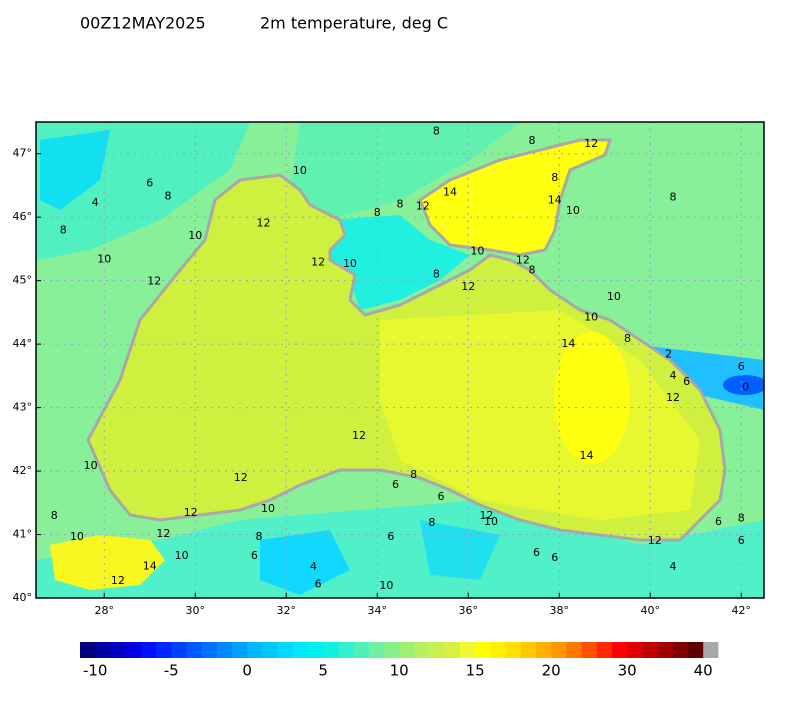 The height and width of the screenshot is (724, 800). I want to click on x-tick-label: 28°, so click(105, 610).